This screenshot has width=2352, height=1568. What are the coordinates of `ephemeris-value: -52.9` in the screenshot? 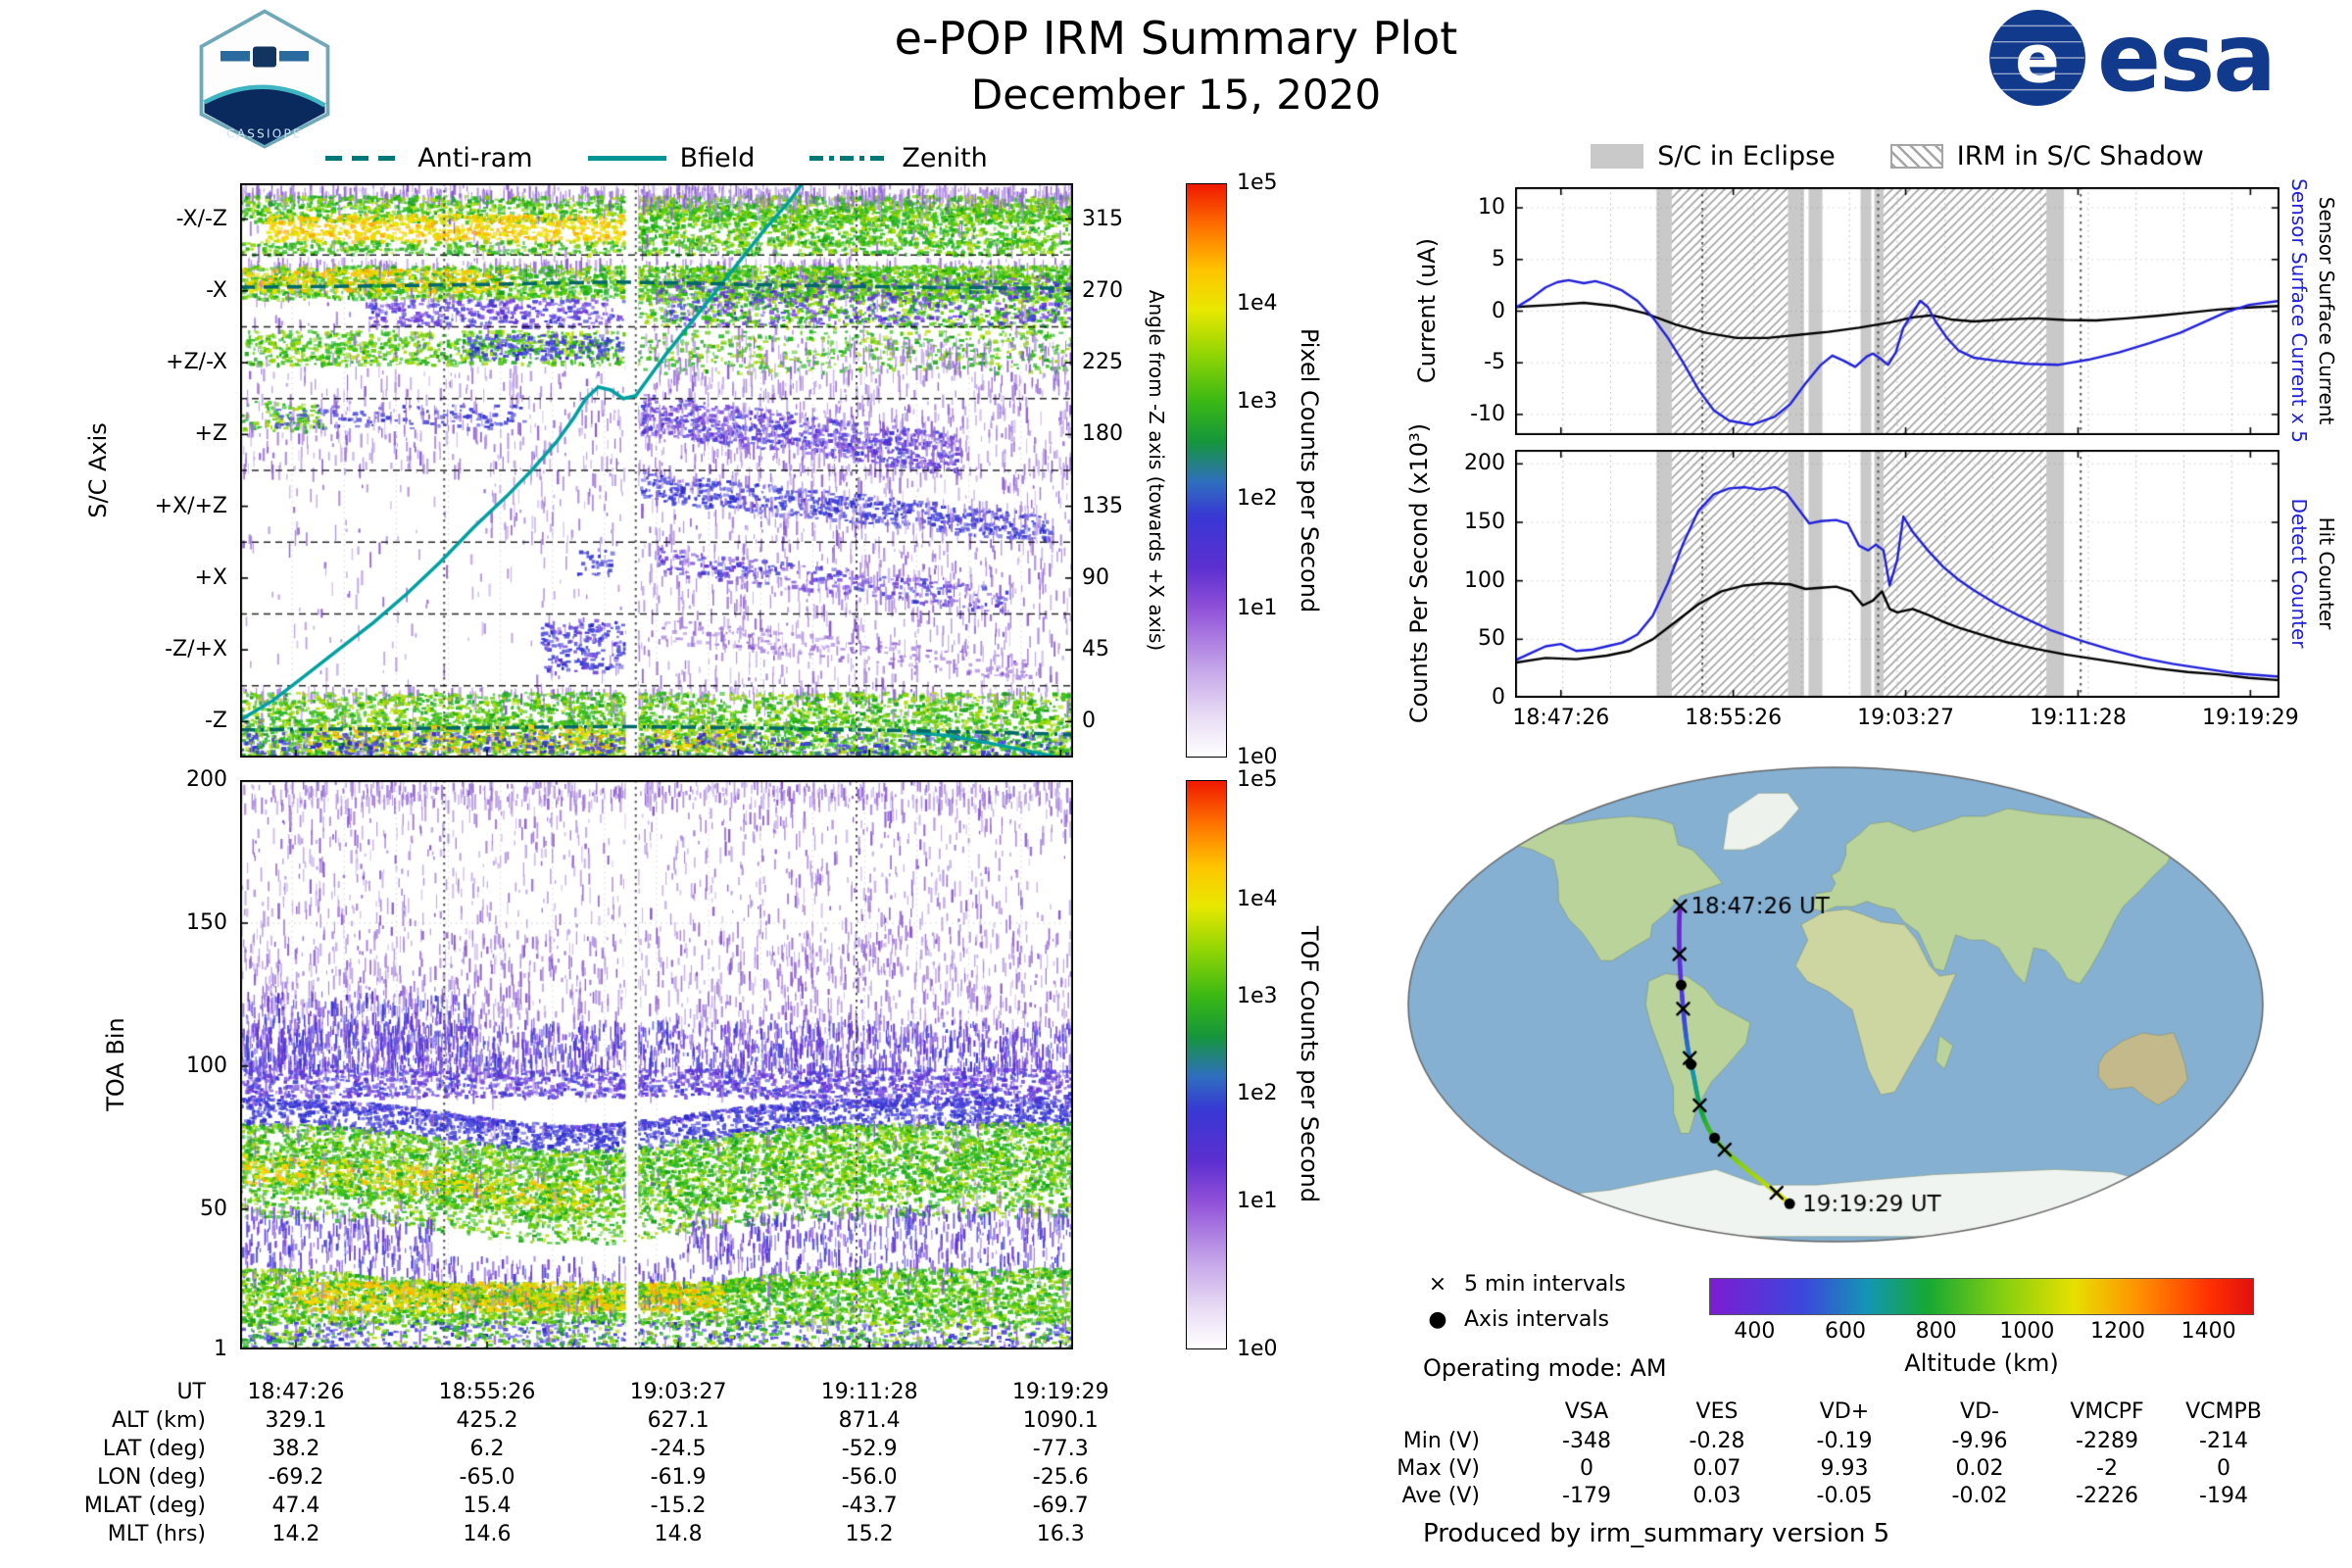 It's located at (869, 1449).